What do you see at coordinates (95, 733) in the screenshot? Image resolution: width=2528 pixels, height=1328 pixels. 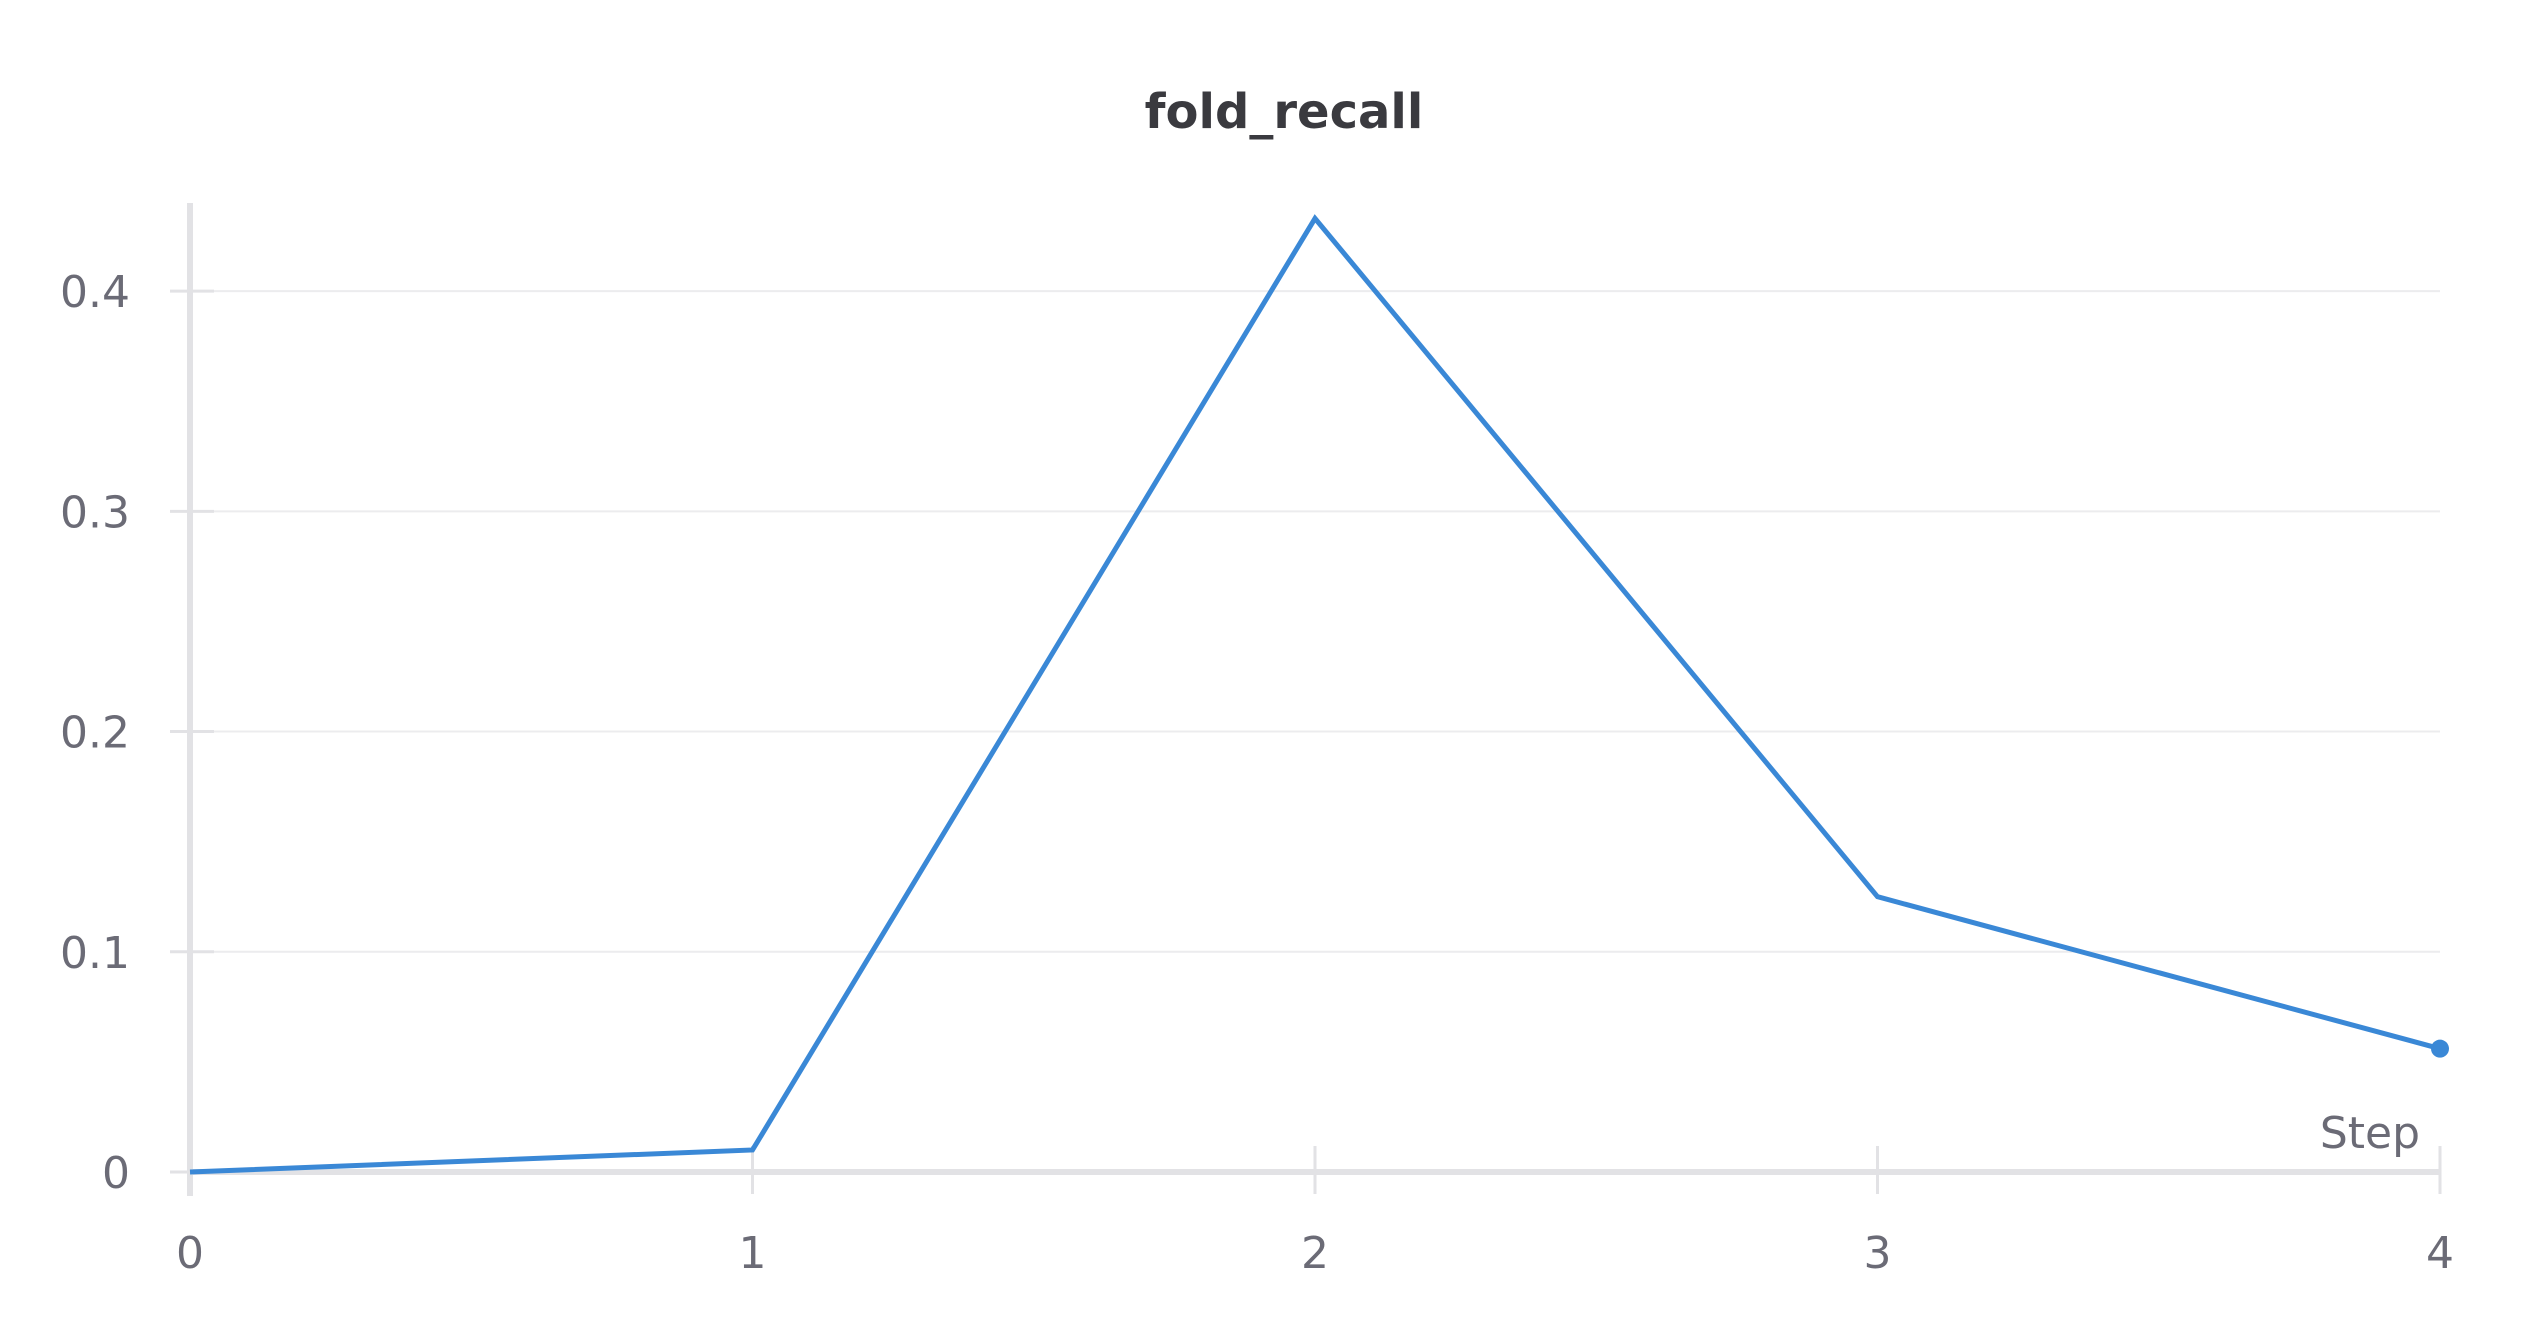 I see `y-tick-label: 0.2` at bounding box center [95, 733].